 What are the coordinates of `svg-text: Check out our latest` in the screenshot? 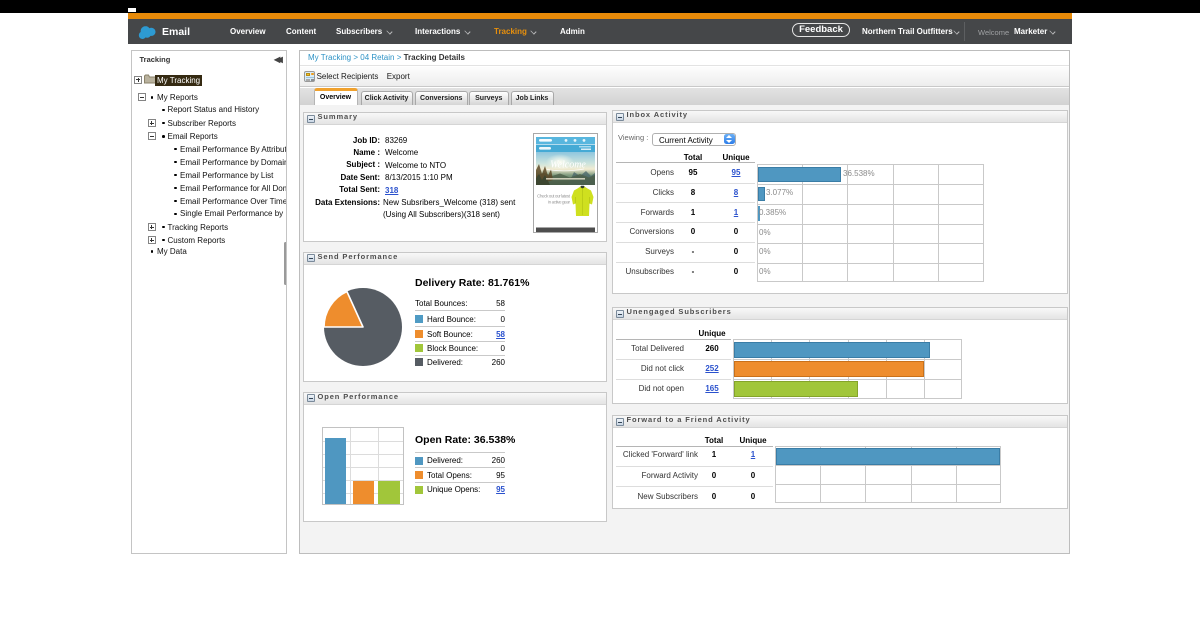 It's located at (554, 195).